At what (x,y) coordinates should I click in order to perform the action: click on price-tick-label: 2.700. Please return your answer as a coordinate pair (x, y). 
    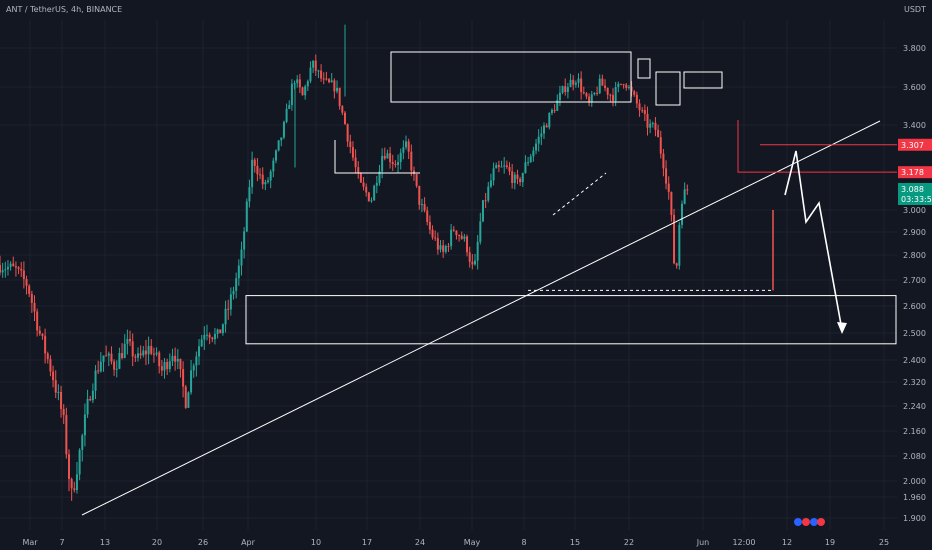
    Looking at the image, I should click on (914, 280).